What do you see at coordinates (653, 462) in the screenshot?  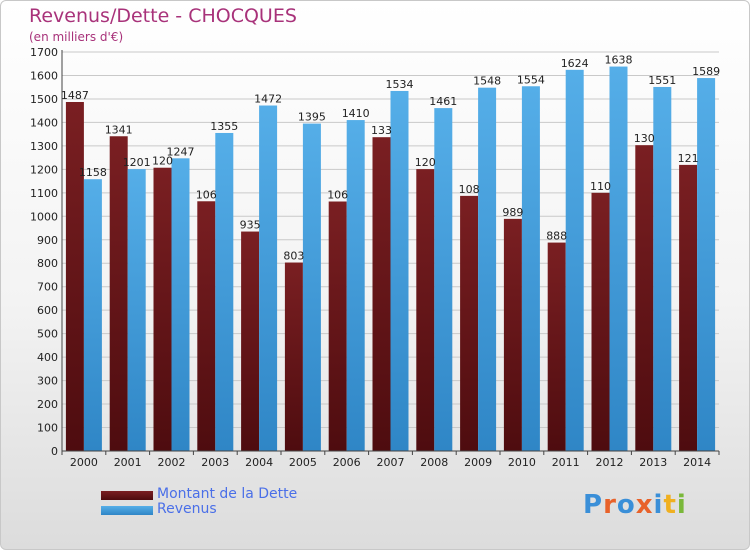 I see `x-tick-label: 2013` at bounding box center [653, 462].